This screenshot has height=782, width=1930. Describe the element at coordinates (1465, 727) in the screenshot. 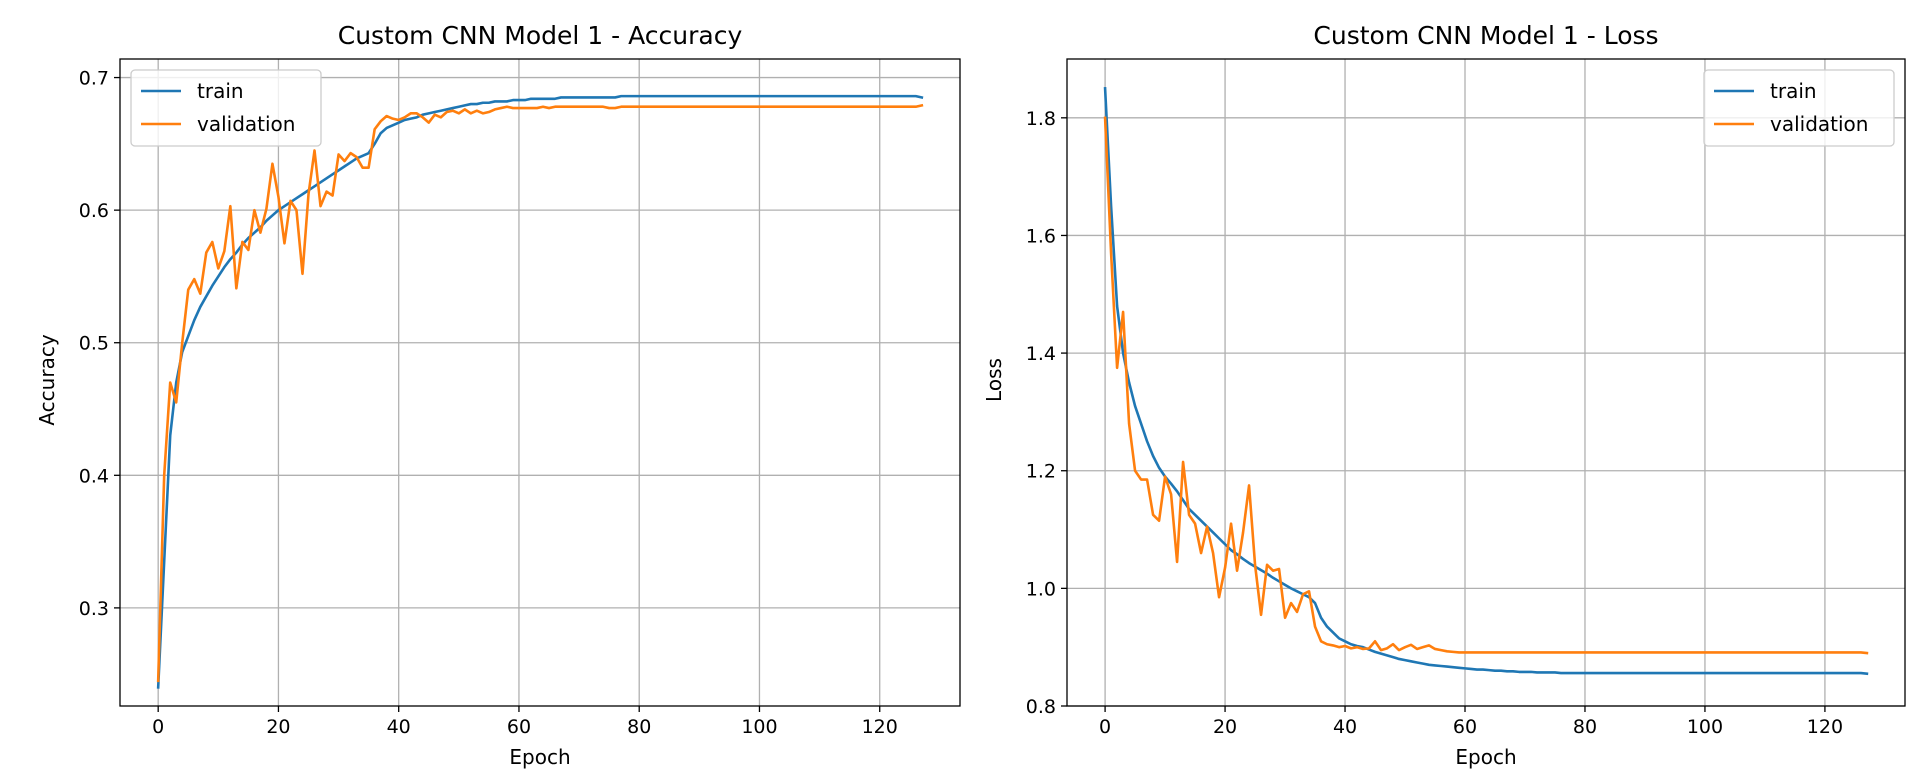

I see `loss-xtick-label: 60` at that location.